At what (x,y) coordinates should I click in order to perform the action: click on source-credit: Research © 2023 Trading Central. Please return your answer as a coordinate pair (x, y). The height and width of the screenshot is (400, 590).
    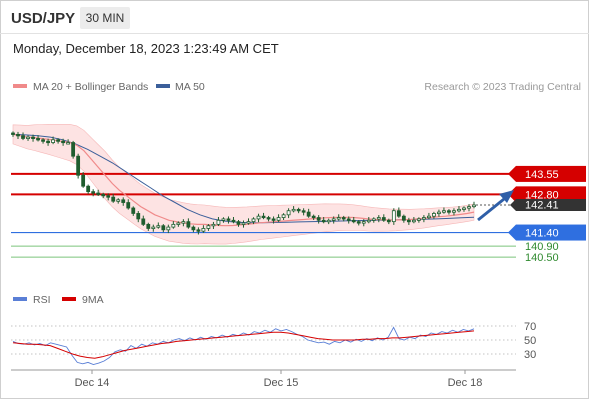
    Looking at the image, I should click on (502, 87).